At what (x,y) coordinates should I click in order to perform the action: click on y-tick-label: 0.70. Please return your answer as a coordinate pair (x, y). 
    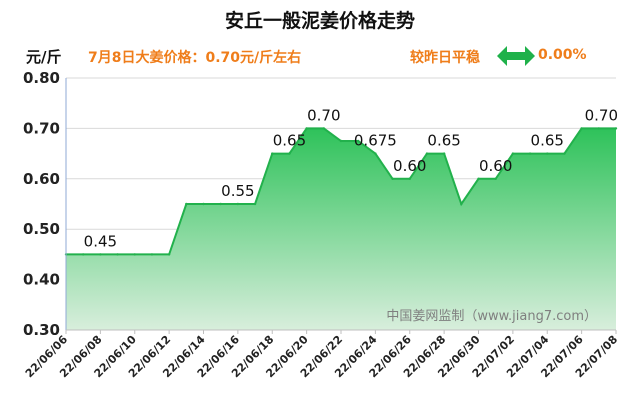
    Looking at the image, I should click on (41, 128).